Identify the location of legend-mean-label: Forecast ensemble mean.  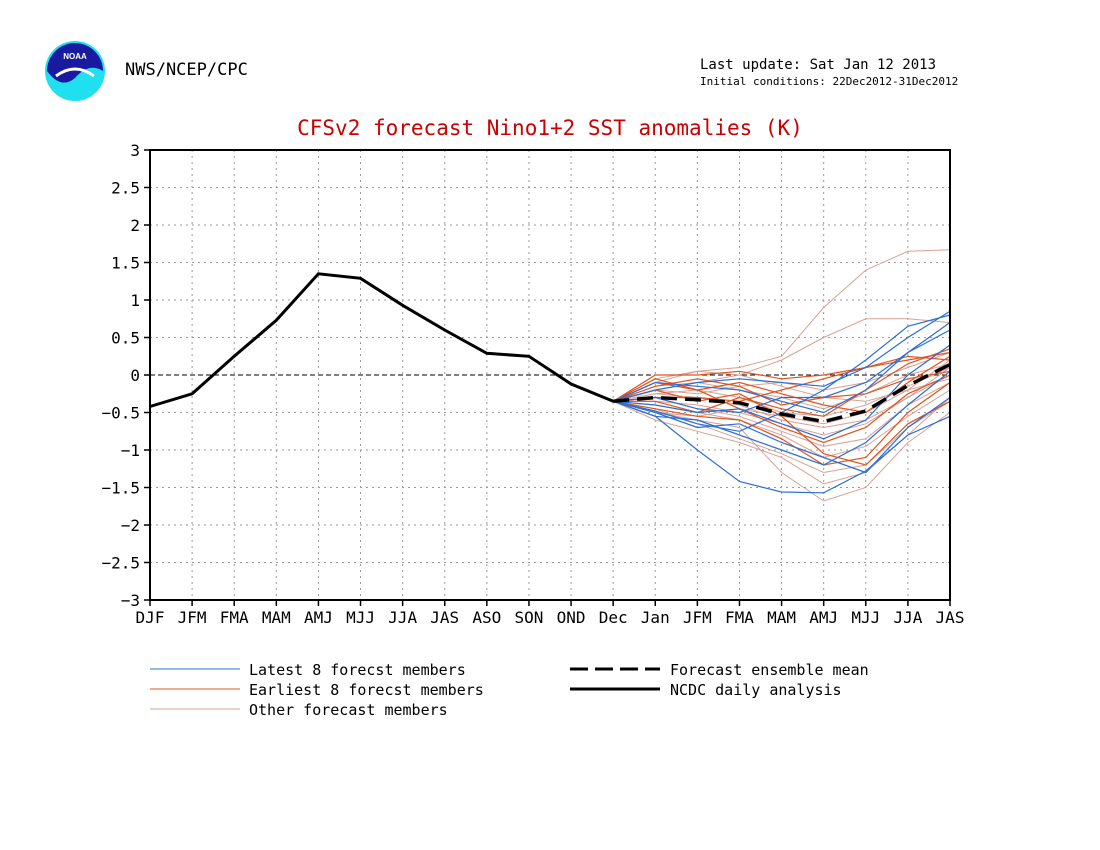
(769, 670).